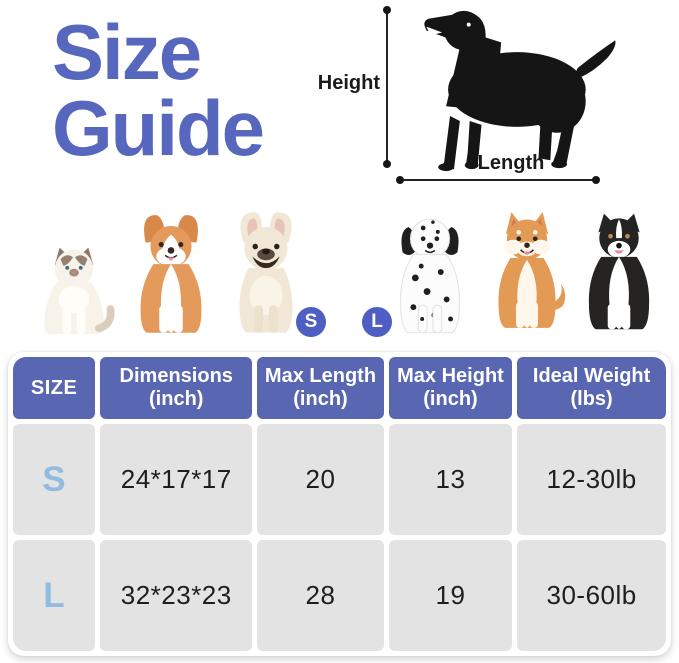 Image resolution: width=679 pixels, height=663 pixels. Describe the element at coordinates (430, 276) in the screenshot. I see `dalmatian-puppy-image` at that location.